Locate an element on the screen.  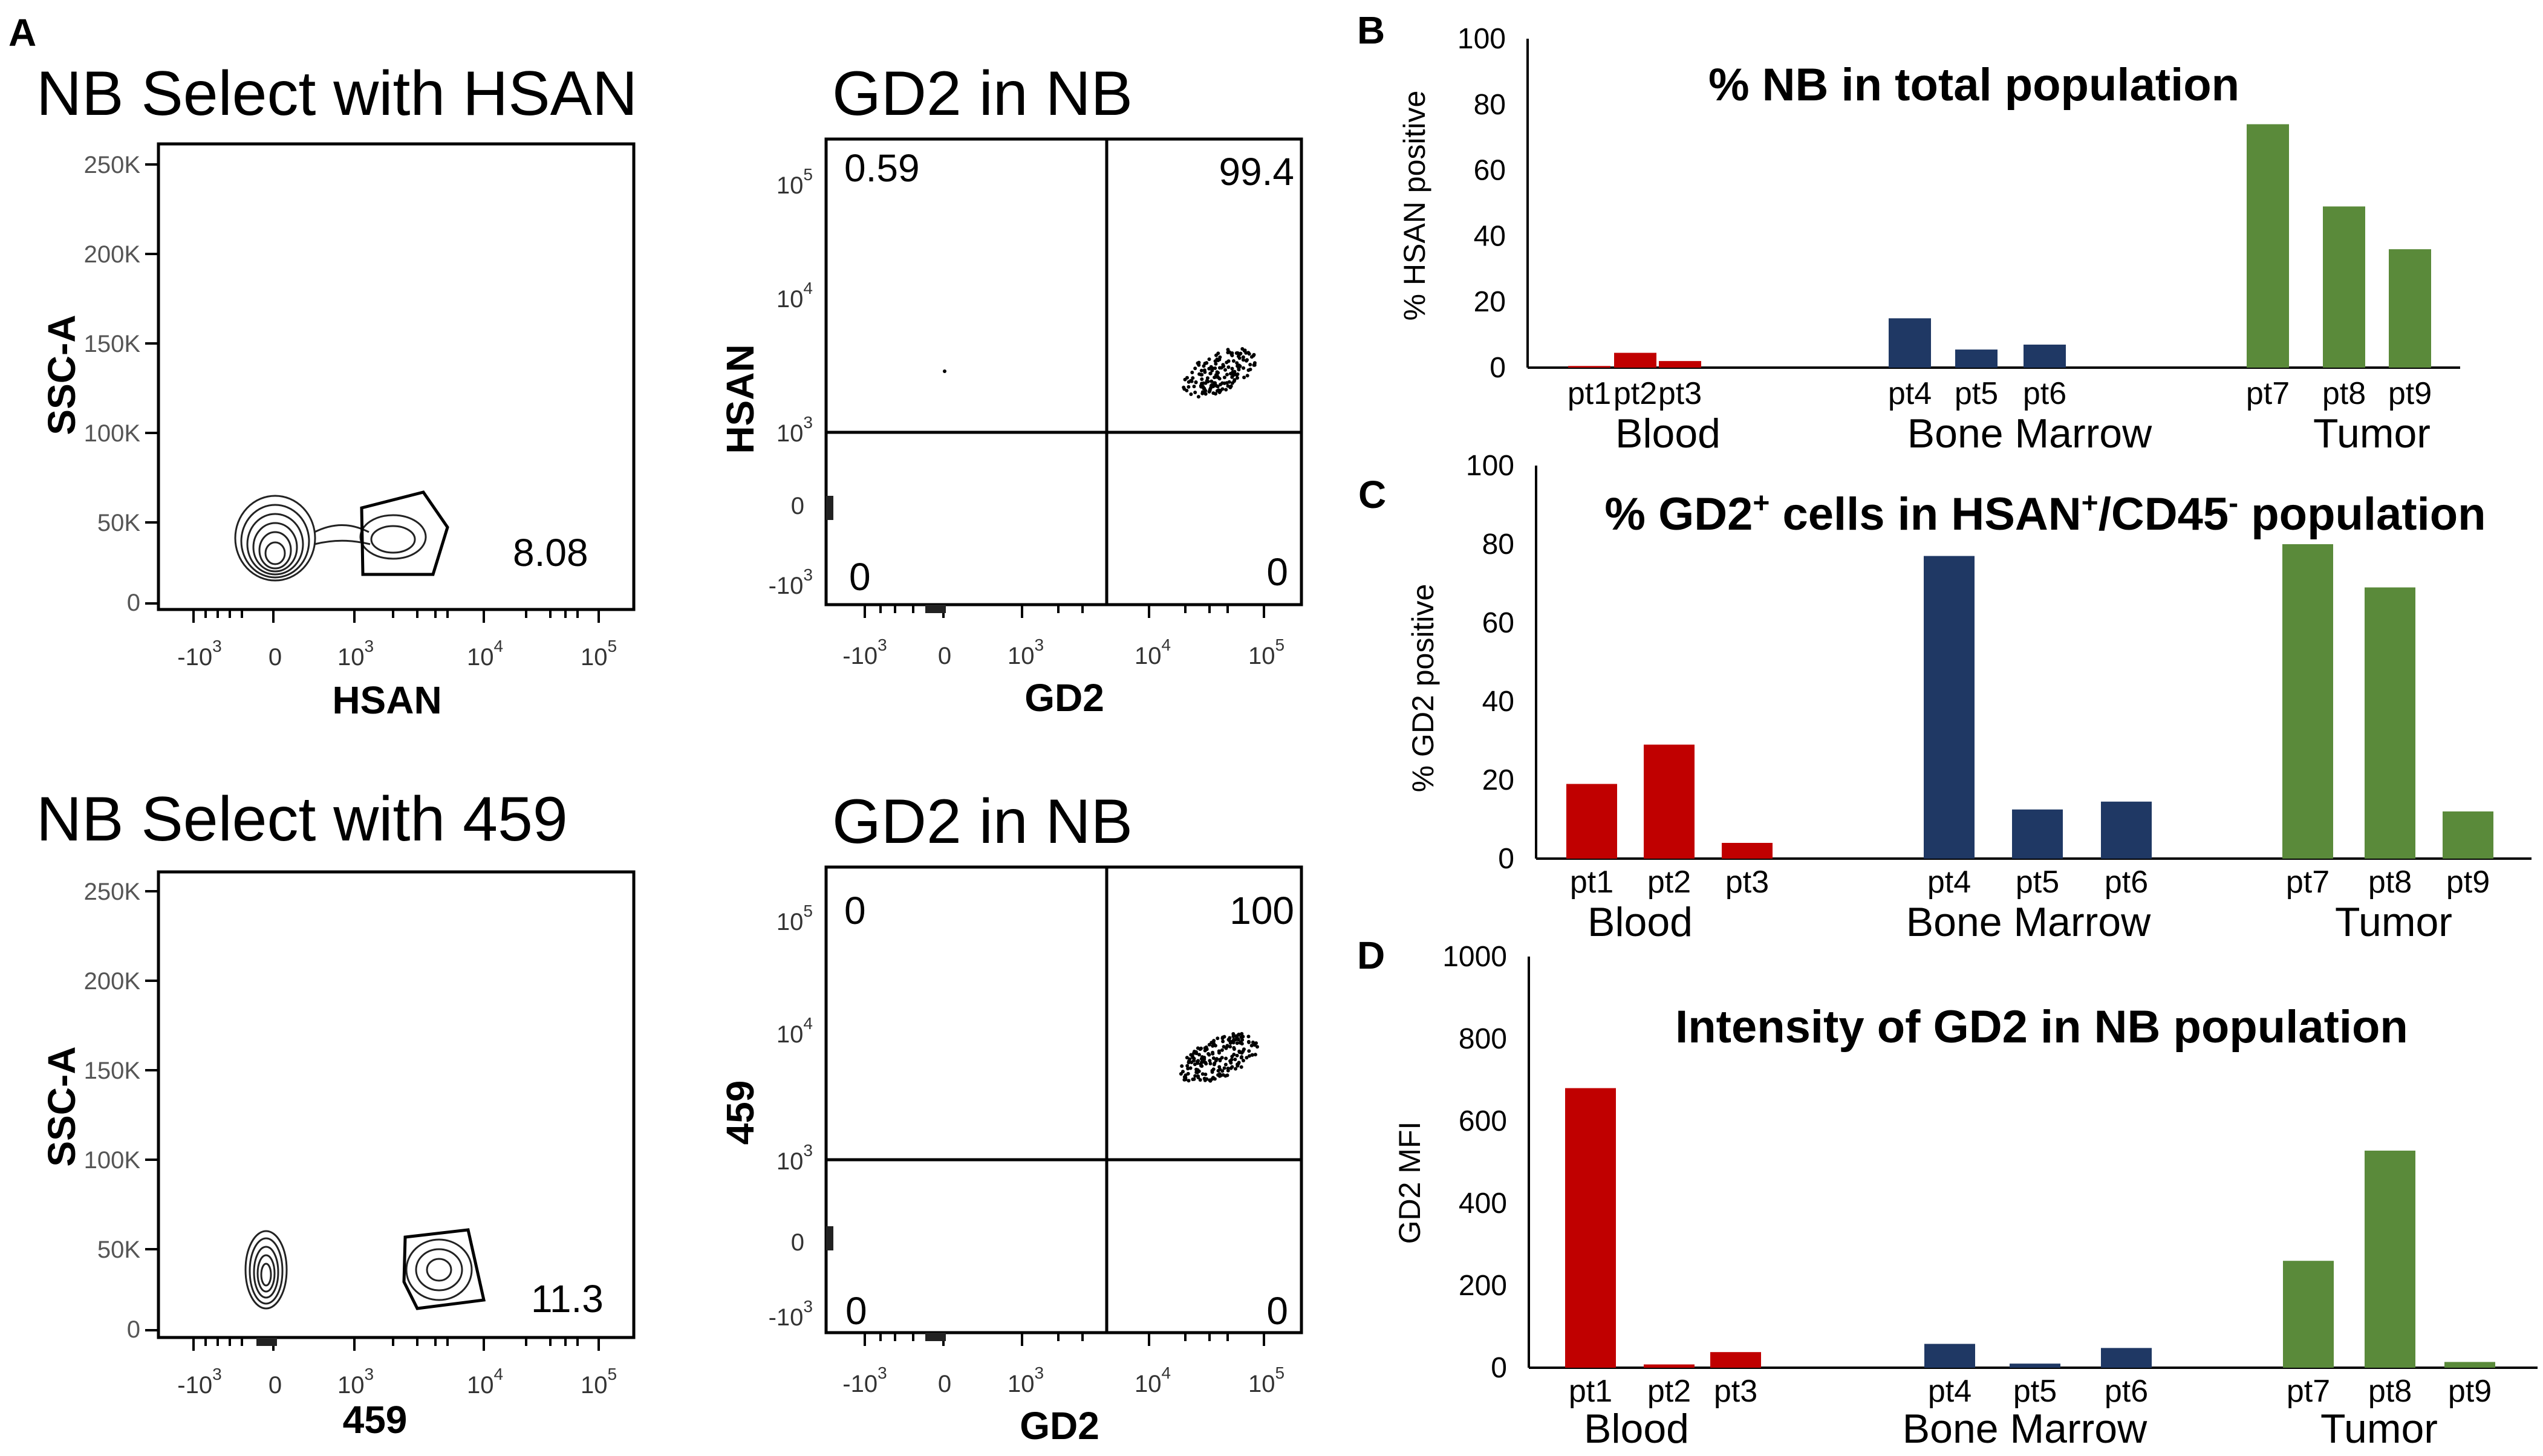
quad1-xtick-zero: 0 is located at coordinates (944, 656).